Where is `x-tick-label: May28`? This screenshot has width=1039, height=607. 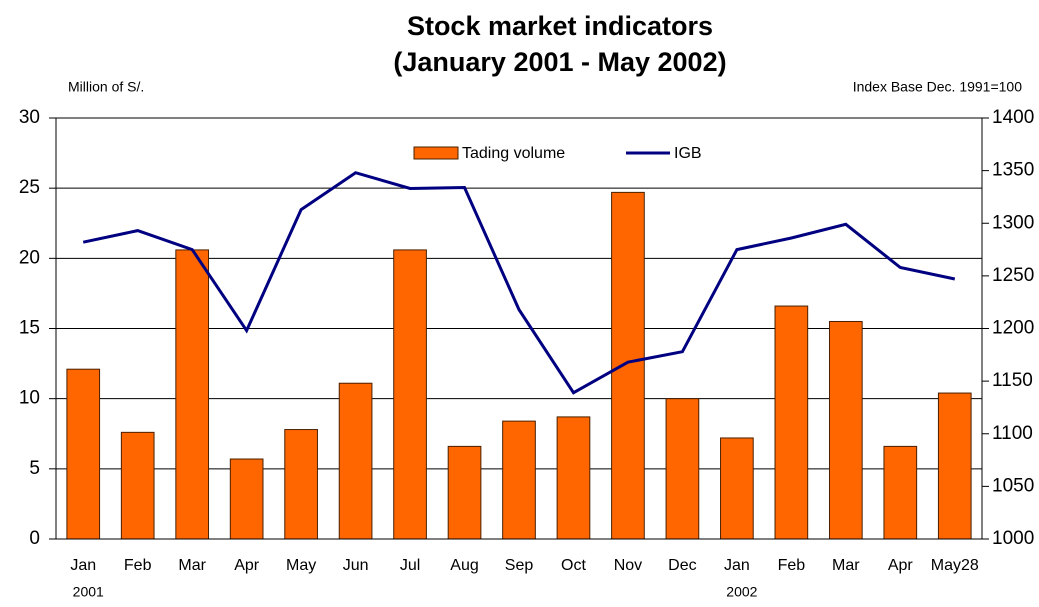 x-tick-label: May28 is located at coordinates (955, 565).